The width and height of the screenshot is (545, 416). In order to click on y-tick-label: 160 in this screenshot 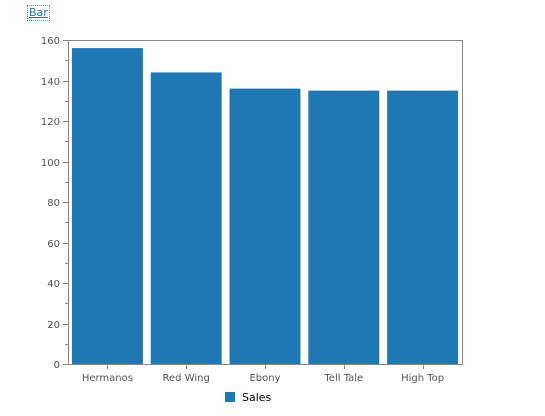, I will do `click(50, 41)`.